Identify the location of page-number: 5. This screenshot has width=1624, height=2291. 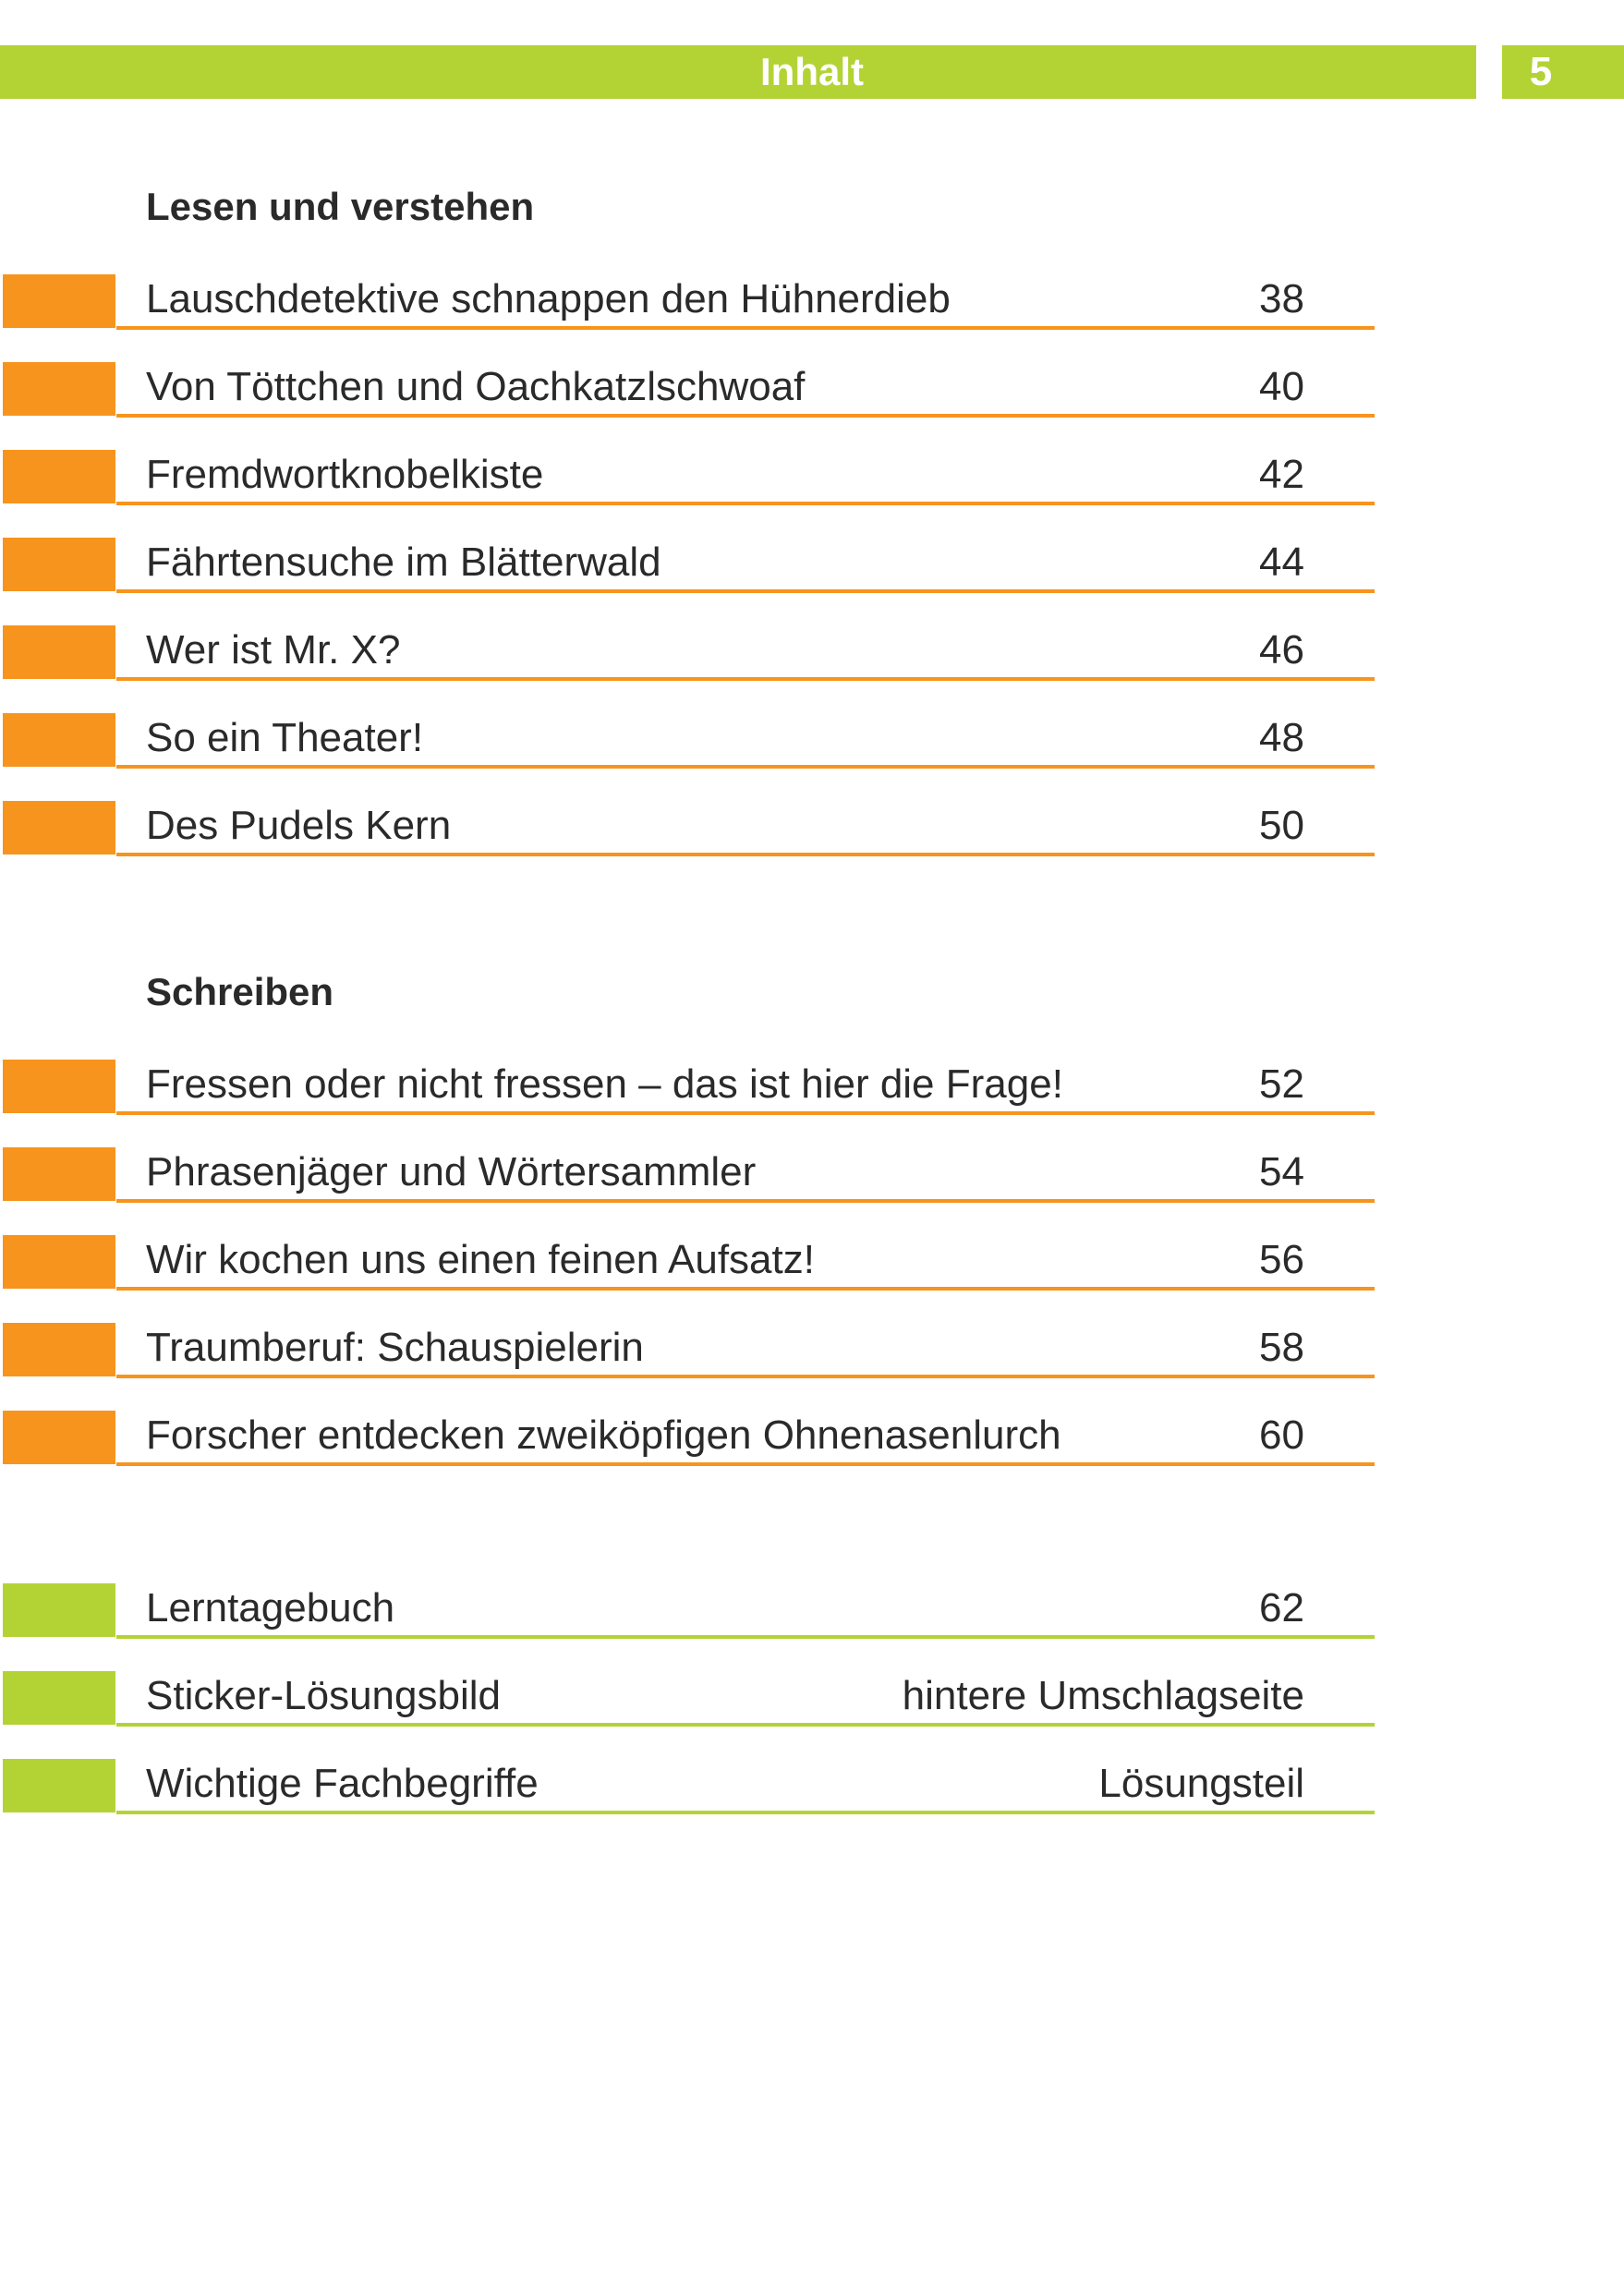
(1541, 71).